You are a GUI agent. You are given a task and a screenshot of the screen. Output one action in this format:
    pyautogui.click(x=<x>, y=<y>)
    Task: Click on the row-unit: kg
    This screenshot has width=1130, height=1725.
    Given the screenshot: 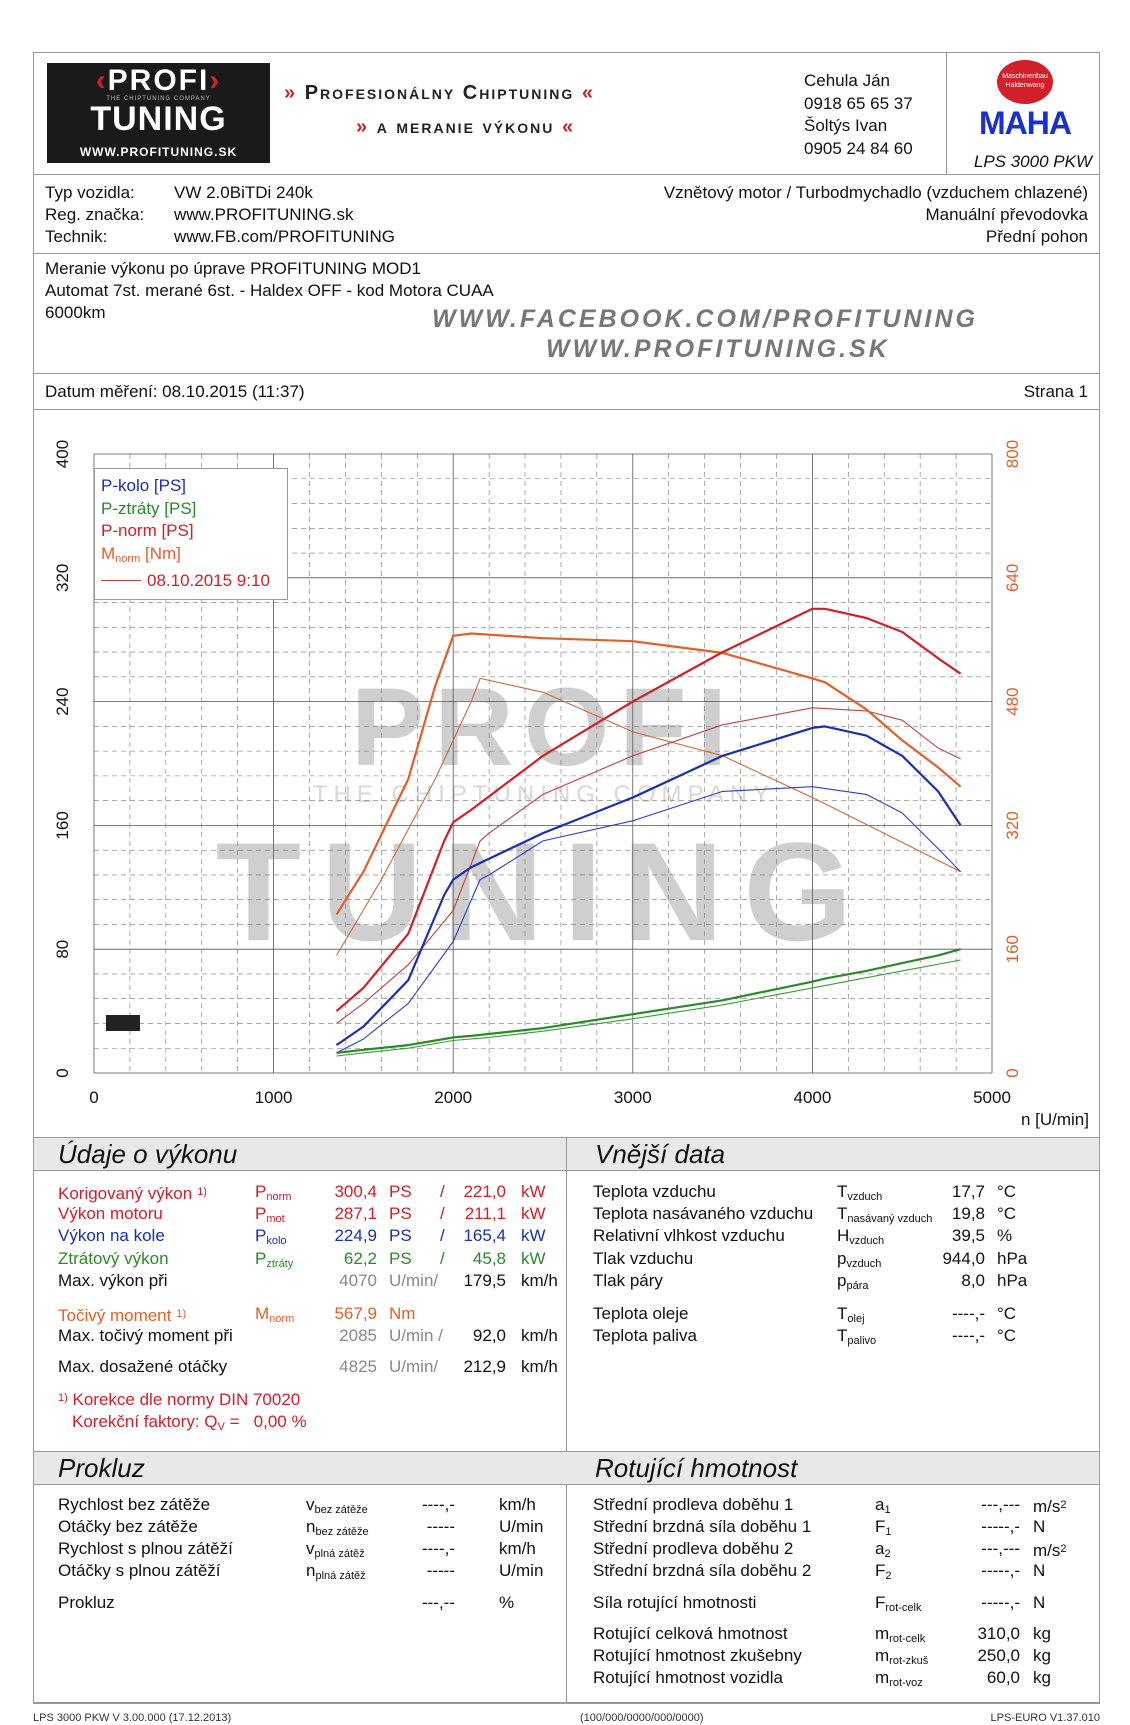 What is the action you would take?
    pyautogui.click(x=1042, y=1655)
    